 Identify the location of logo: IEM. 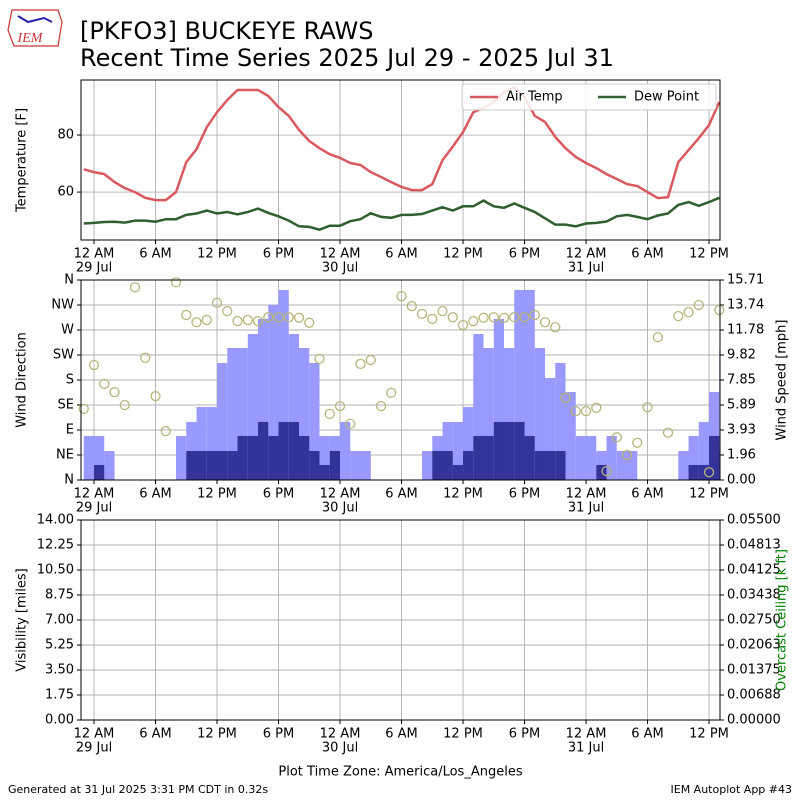
(35, 28).